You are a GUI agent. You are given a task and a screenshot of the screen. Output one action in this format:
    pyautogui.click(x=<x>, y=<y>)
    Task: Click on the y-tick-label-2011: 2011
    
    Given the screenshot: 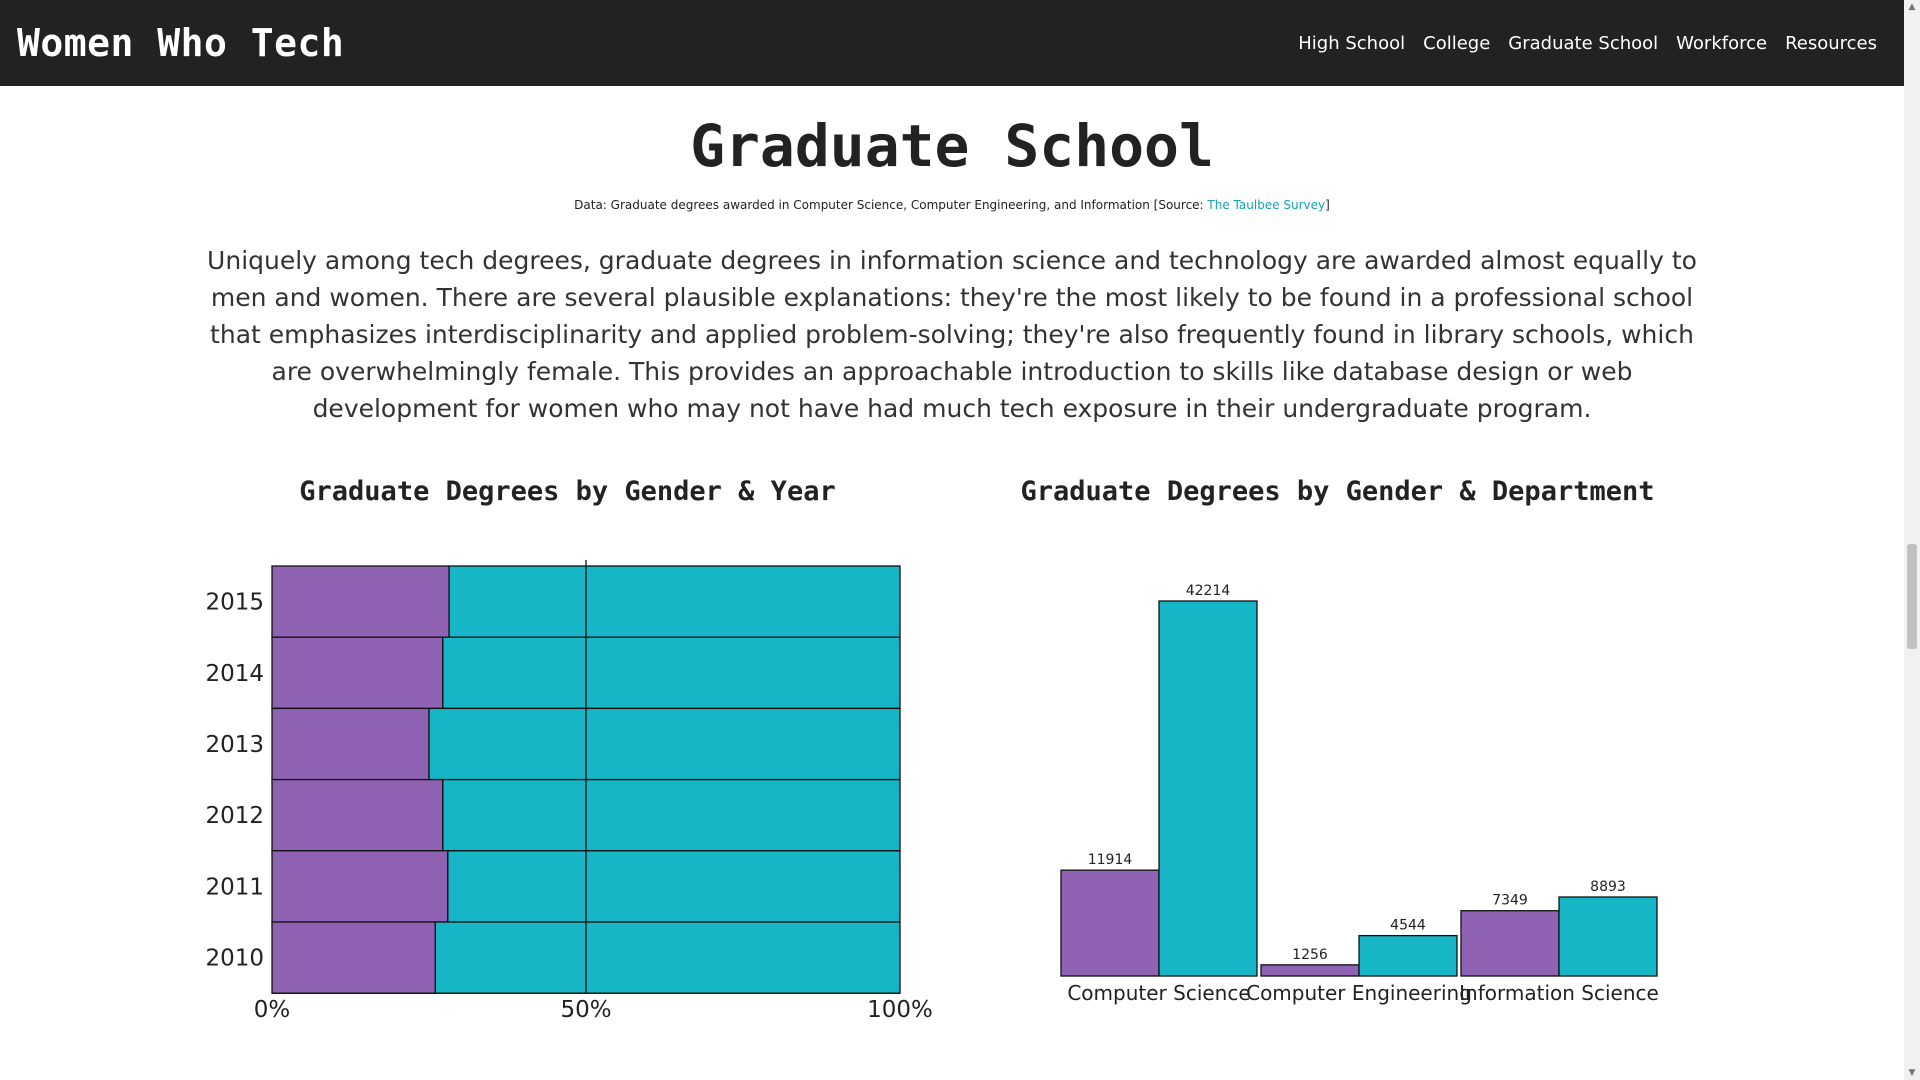 What is the action you would take?
    pyautogui.click(x=234, y=887)
    